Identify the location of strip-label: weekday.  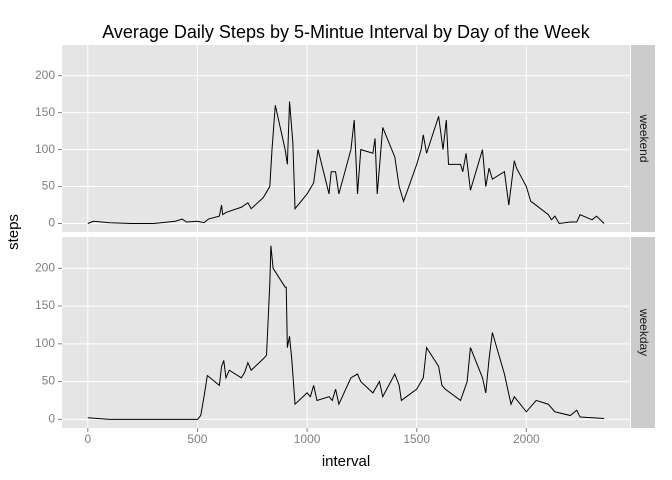
(644, 332).